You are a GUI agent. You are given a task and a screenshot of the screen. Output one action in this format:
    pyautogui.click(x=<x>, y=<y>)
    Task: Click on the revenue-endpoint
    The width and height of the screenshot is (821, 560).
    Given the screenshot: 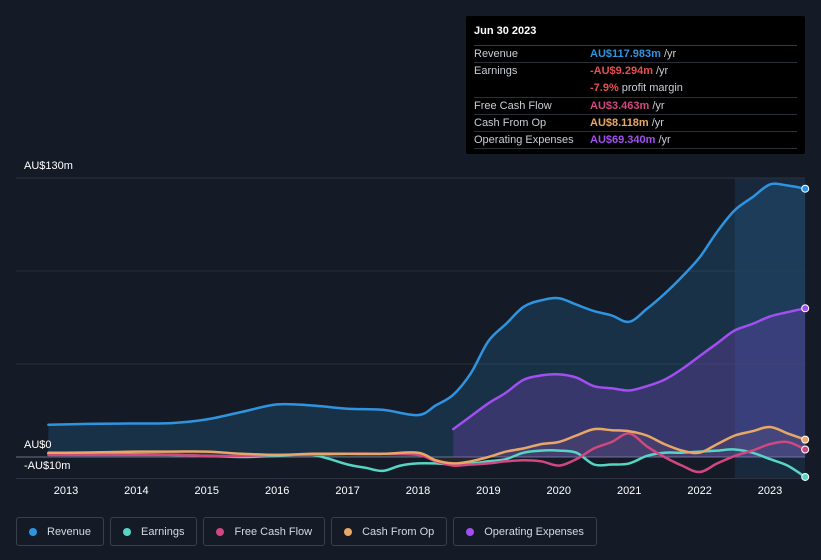 What is the action you would take?
    pyautogui.click(x=805, y=188)
    